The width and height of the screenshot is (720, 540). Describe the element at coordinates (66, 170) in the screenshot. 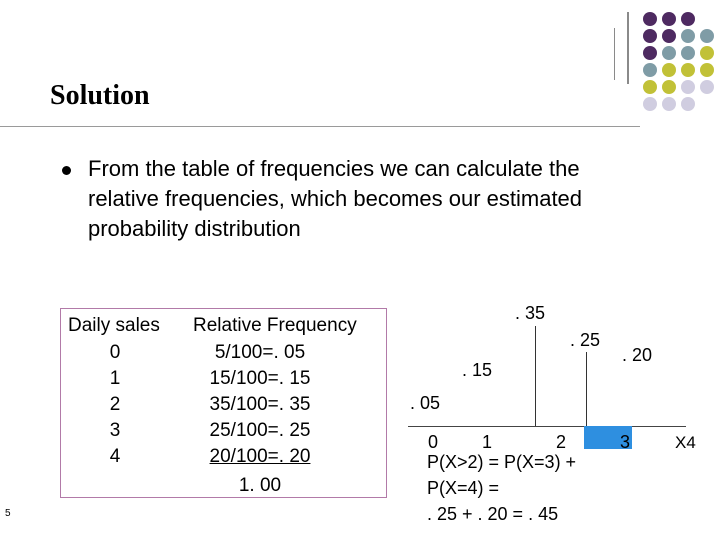

I see `bullet-dot` at that location.